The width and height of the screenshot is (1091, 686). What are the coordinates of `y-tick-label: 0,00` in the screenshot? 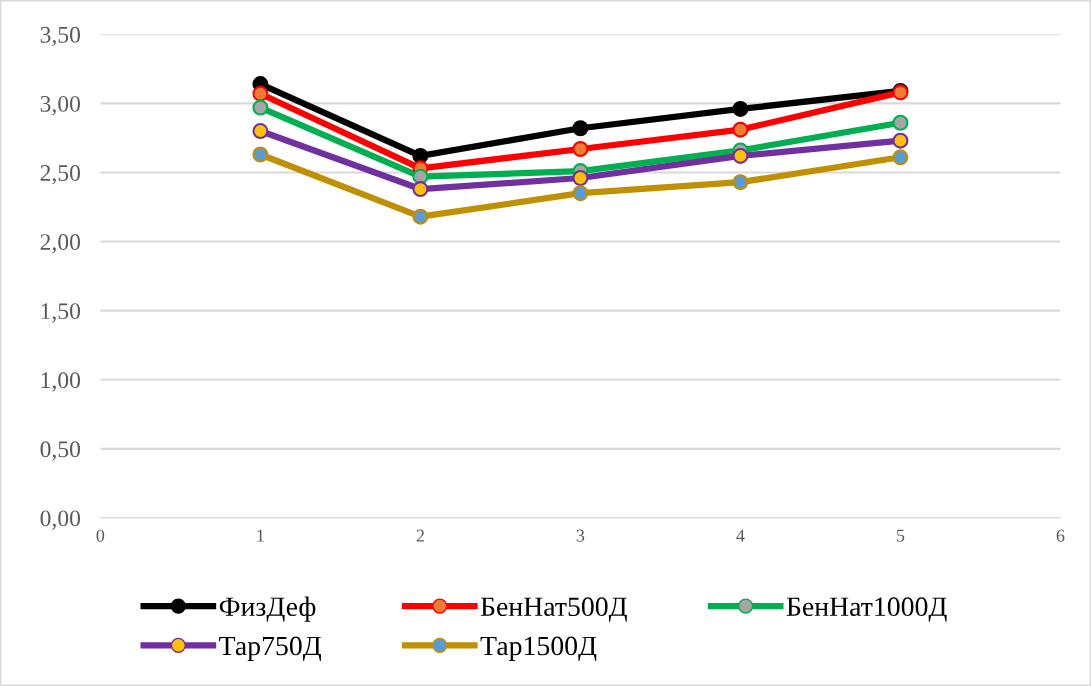 It's located at (60, 520).